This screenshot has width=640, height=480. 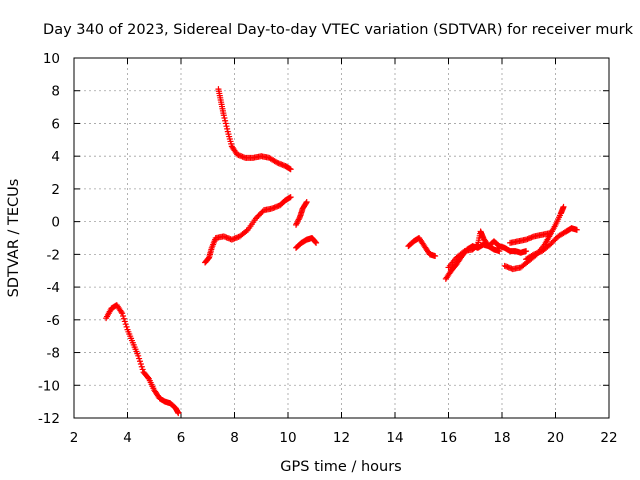 I want to click on y-tick-label: 8, so click(x=55, y=92).